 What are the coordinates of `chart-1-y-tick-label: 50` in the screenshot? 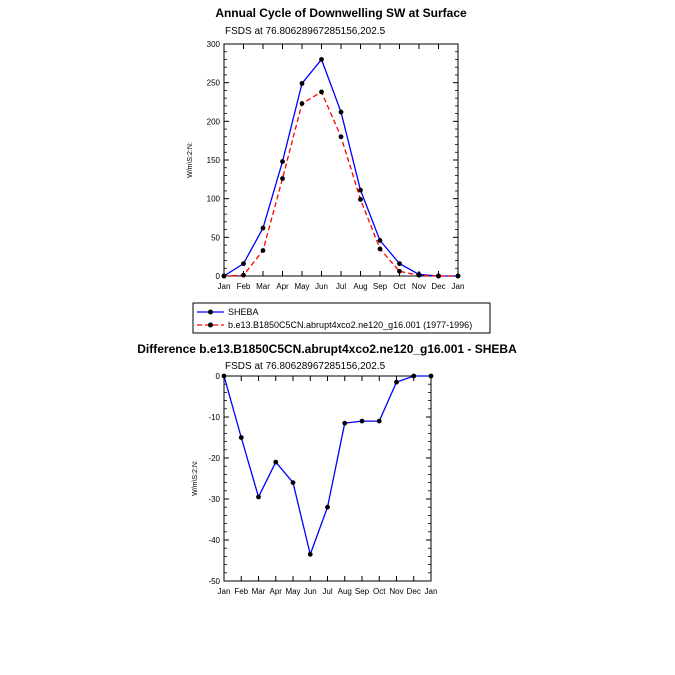 It's located at (215, 237).